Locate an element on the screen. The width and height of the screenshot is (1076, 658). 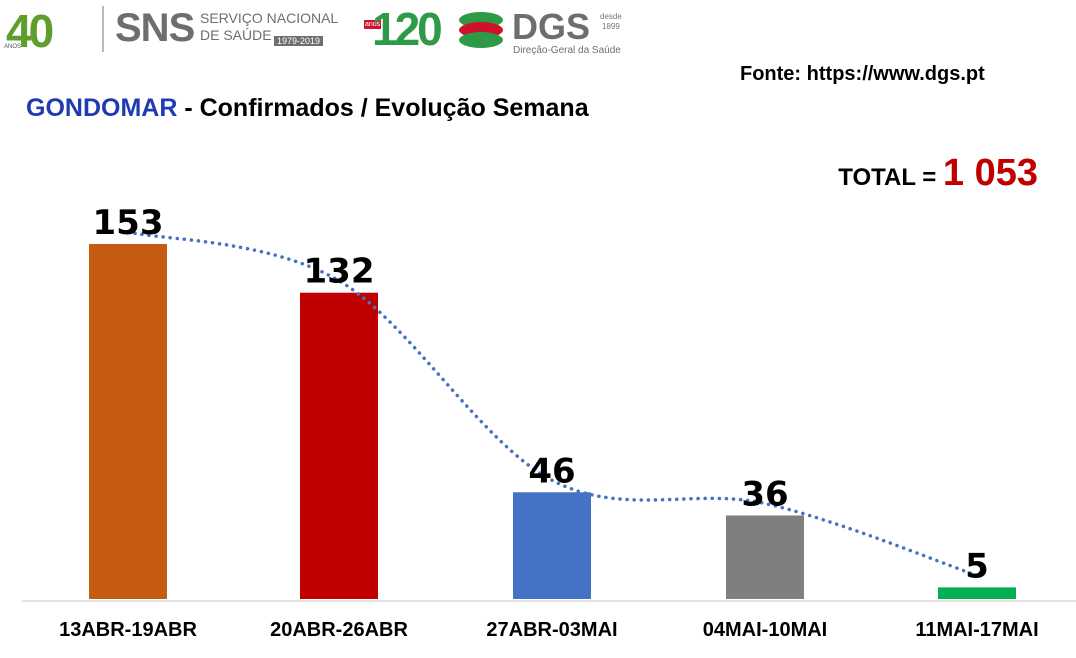
sns-years: 1979-2019 is located at coordinates (299, 41).